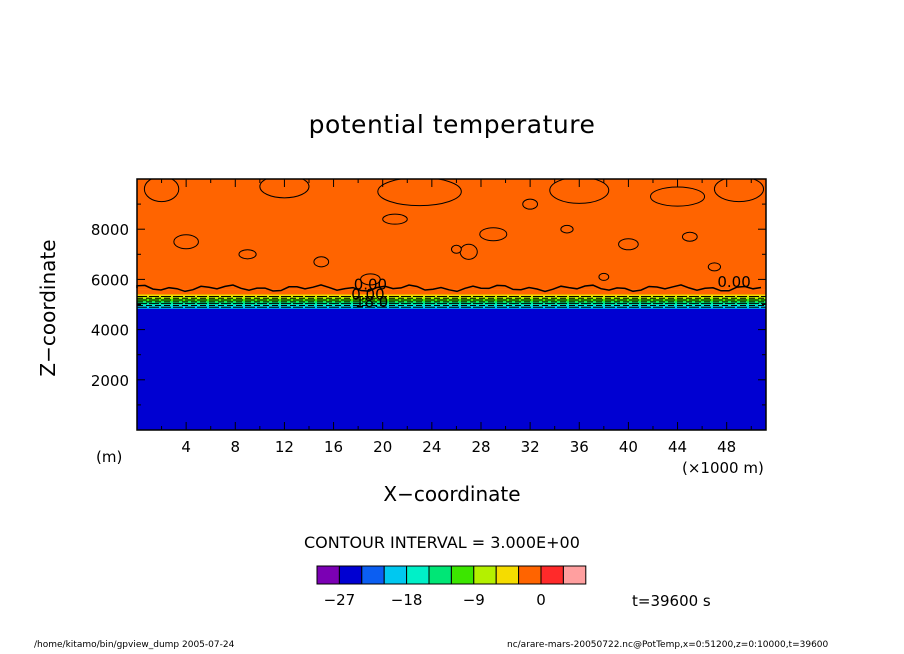 The image size is (904, 654). Describe the element at coordinates (579, 447) in the screenshot. I see `x-tick-label: 36` at that location.